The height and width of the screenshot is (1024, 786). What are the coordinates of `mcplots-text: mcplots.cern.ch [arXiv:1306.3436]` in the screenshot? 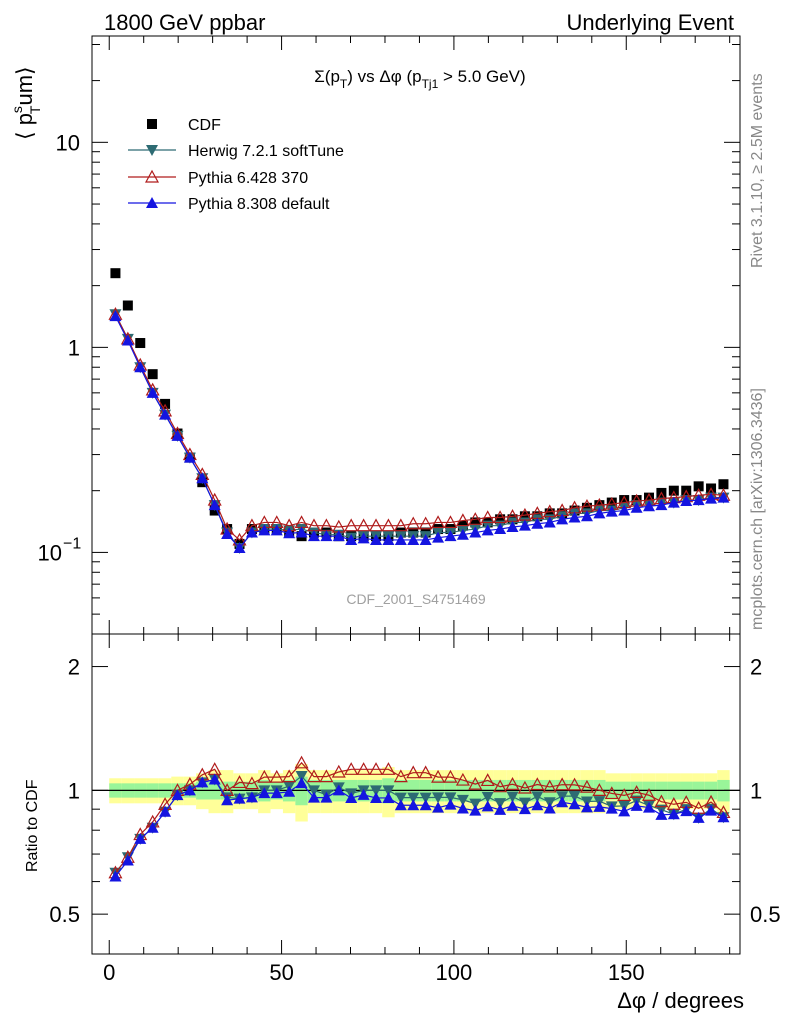 It's located at (757, 509).